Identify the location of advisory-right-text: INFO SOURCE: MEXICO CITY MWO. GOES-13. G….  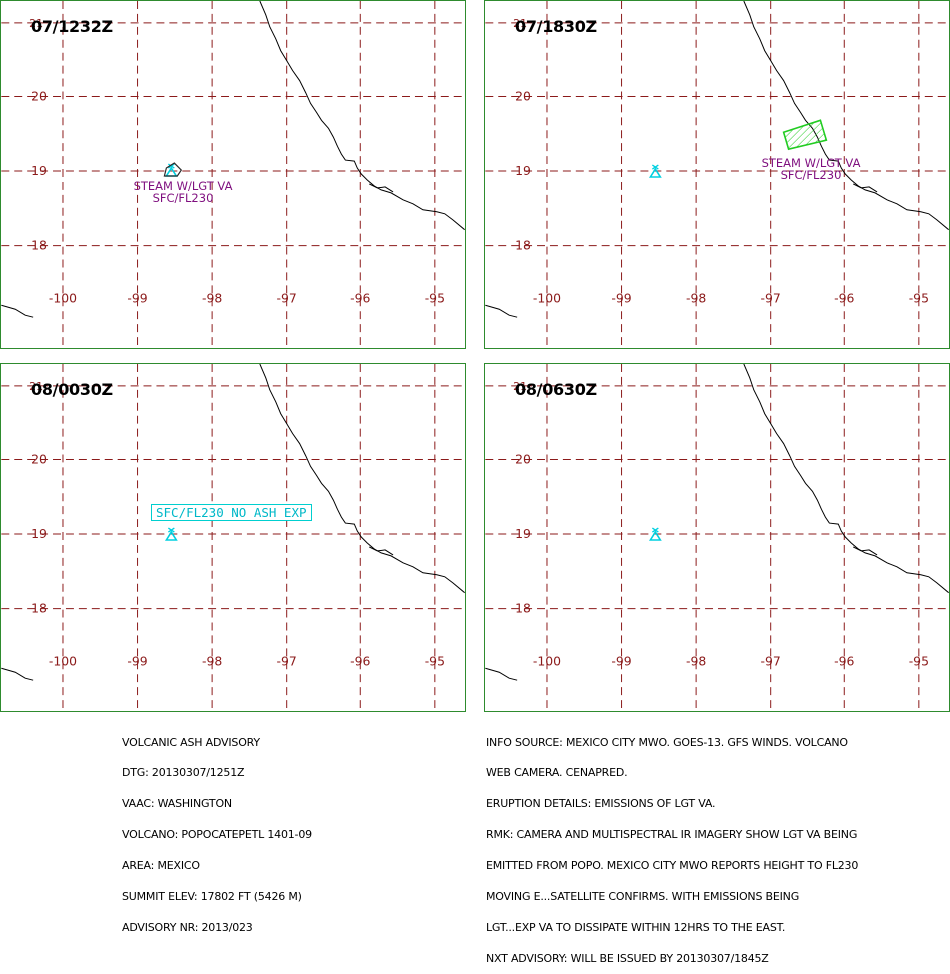
(672, 845).